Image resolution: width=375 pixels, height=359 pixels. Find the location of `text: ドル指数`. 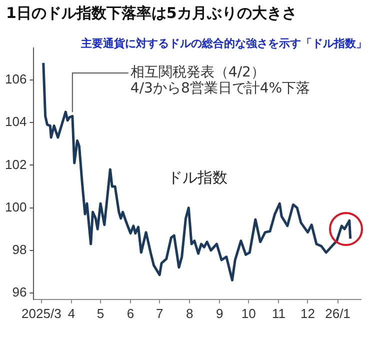

text: ドル指数 is located at coordinates (197, 177).